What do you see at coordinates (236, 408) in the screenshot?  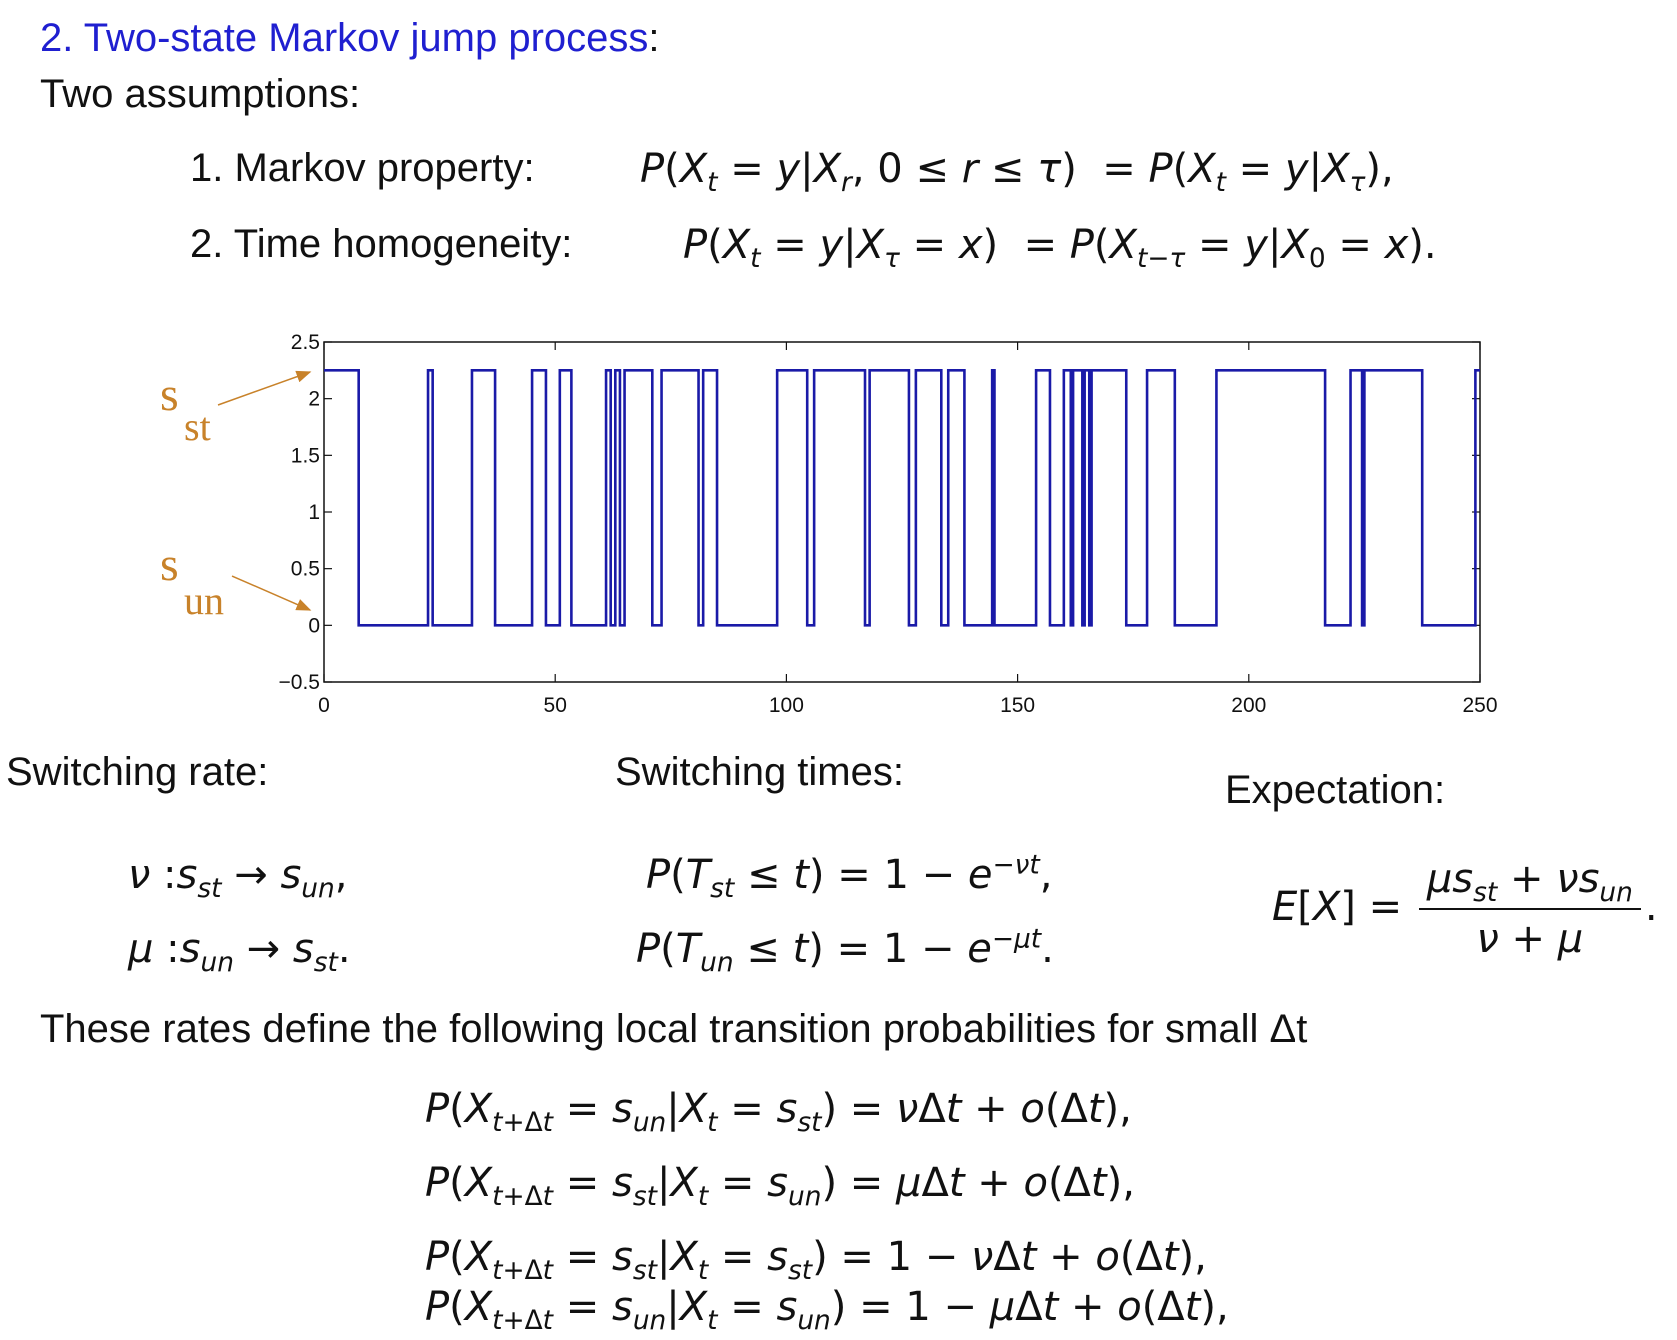 I see `state-label-st: s st` at bounding box center [236, 408].